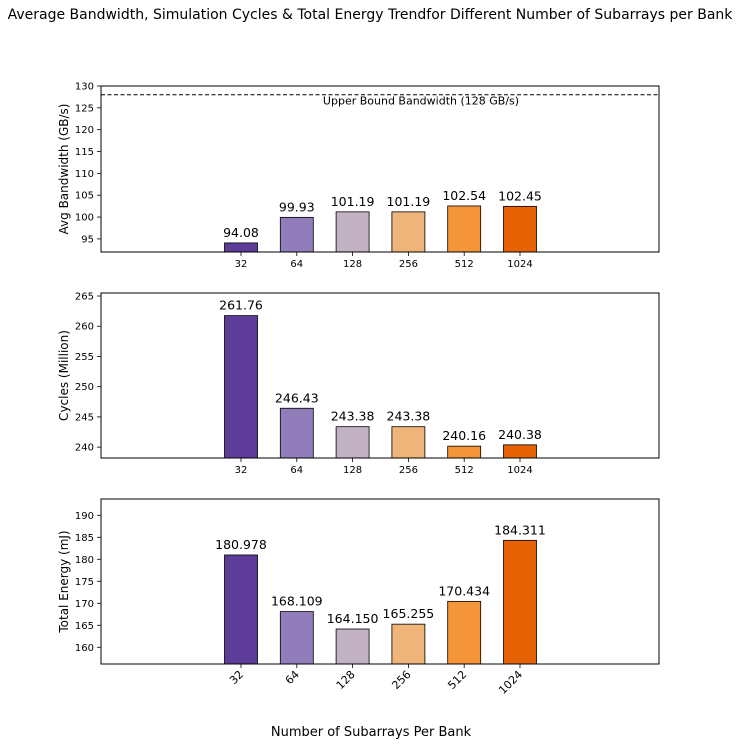 This screenshot has width=741, height=746. I want to click on x-axis-label: Number of Subarrays Per Bank, so click(371, 732).